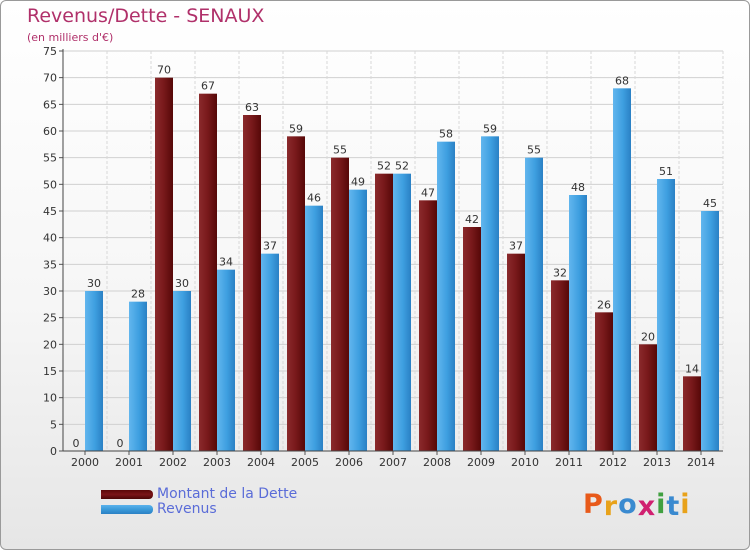 The image size is (750, 550). What do you see at coordinates (525, 462) in the screenshot?
I see `x-tick-label: 2010` at bounding box center [525, 462].